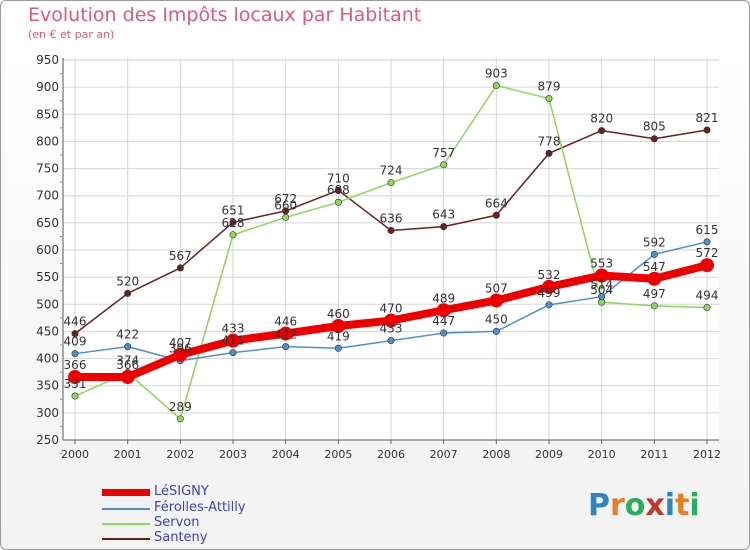 This screenshot has height=550, width=750. I want to click on data-label: 757, so click(443, 153).